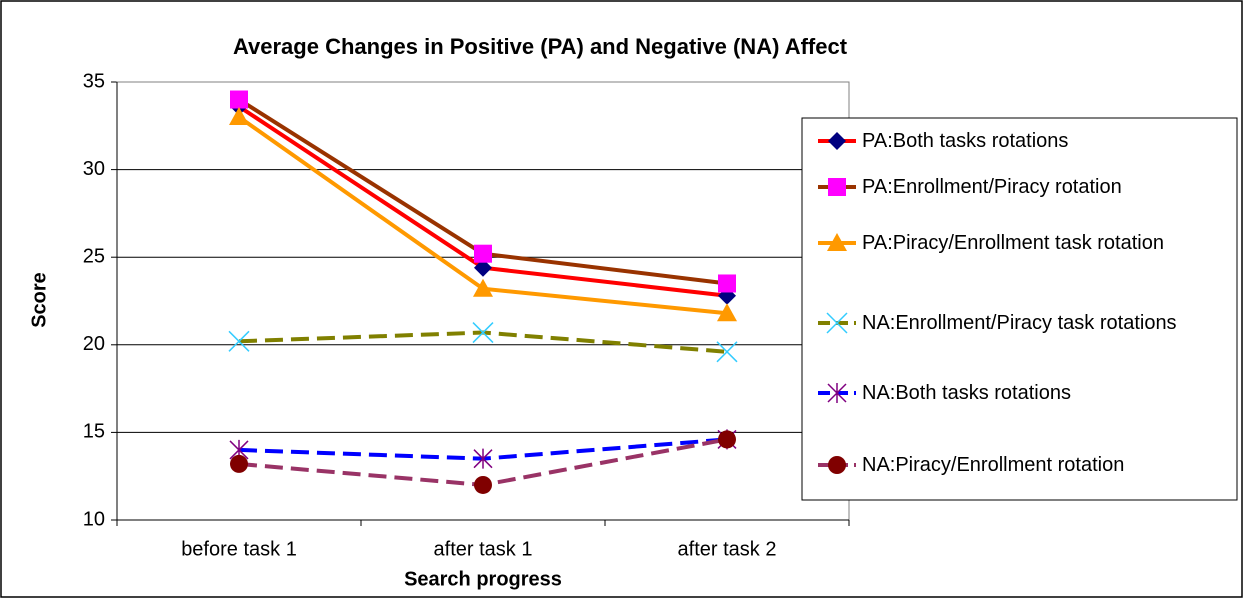 Image resolution: width=1244 pixels, height=599 pixels. Describe the element at coordinates (727, 549) in the screenshot. I see `x-tick-label: after task 2` at that location.